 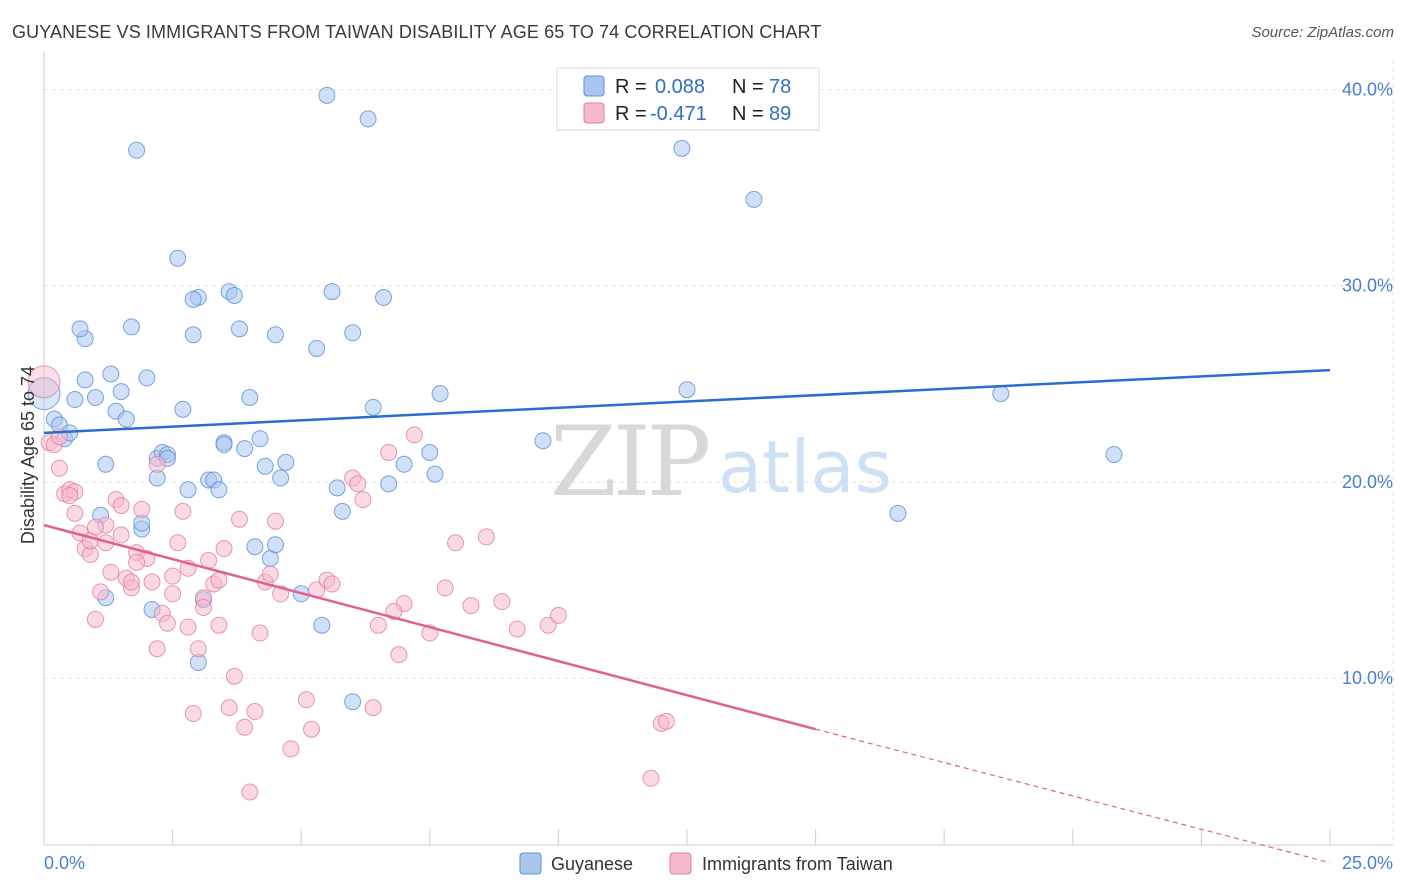 What do you see at coordinates (748, 87) in the screenshot?
I see `stats-legend-n-key-guyanese: N =` at bounding box center [748, 87].